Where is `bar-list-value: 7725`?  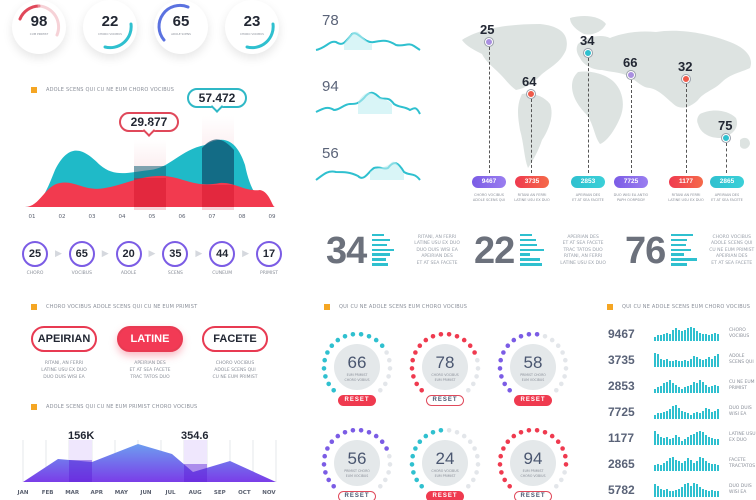 bar-list-value: 7725 is located at coordinates (621, 412).